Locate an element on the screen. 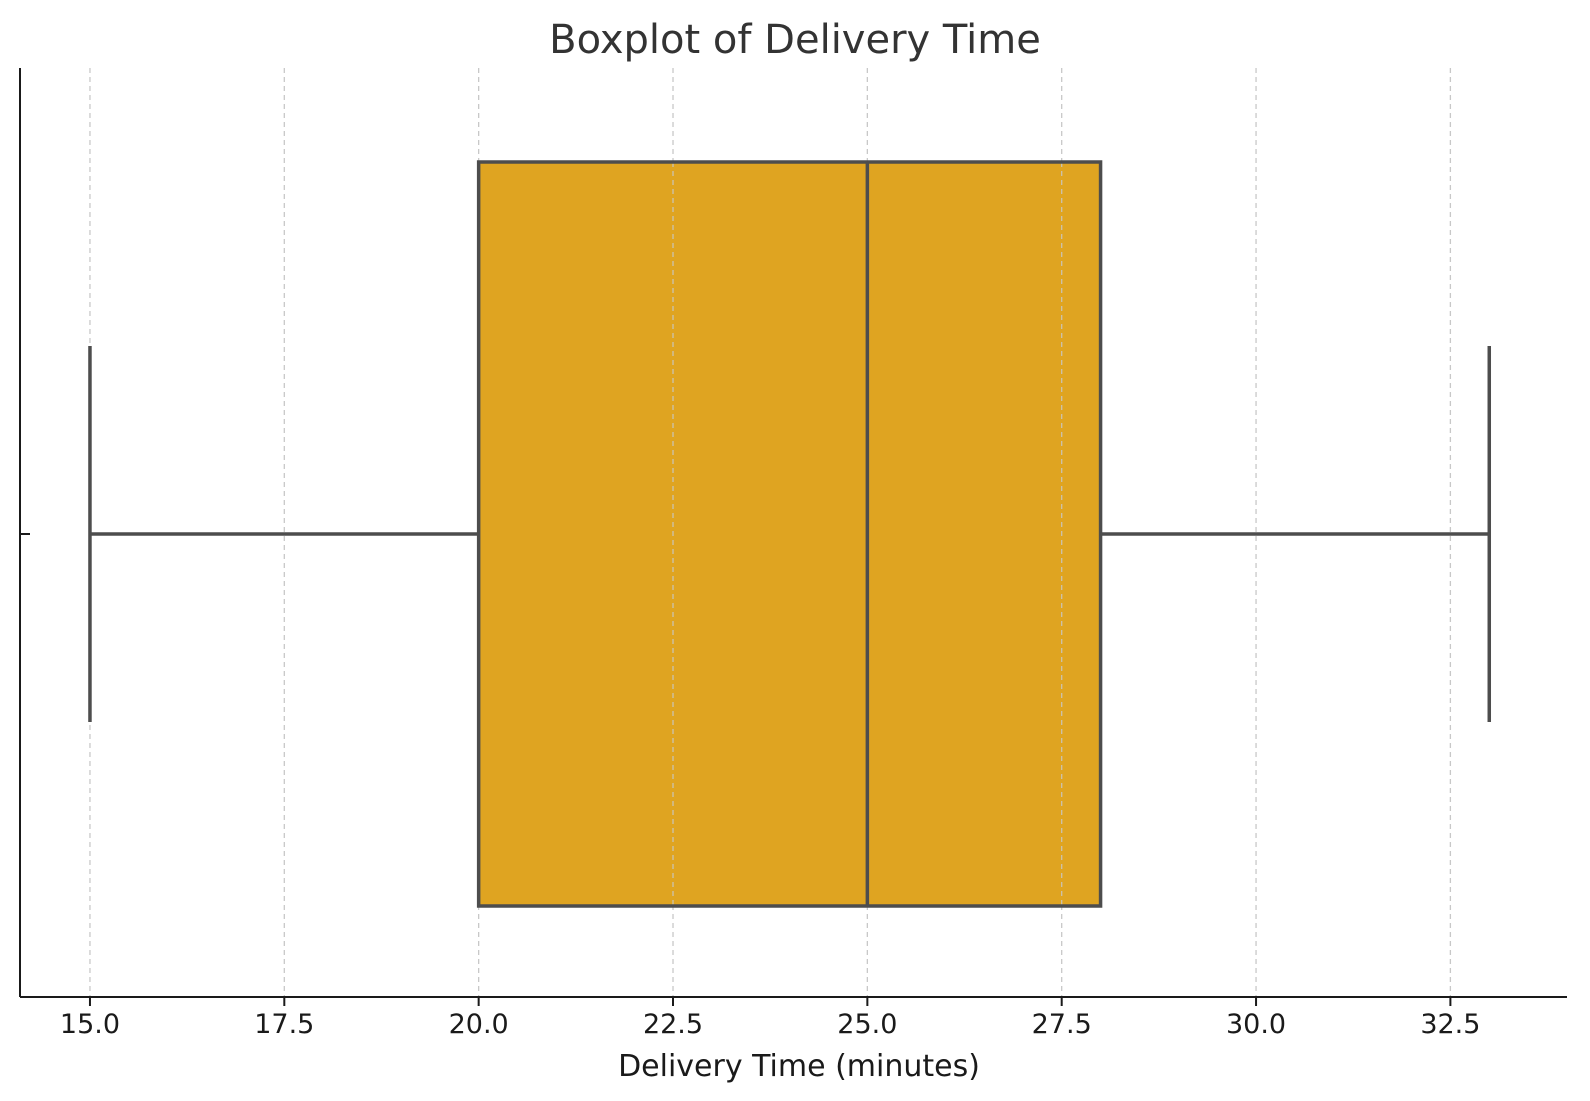  x-tick-label-7: 32.5 is located at coordinates (1450, 1024).